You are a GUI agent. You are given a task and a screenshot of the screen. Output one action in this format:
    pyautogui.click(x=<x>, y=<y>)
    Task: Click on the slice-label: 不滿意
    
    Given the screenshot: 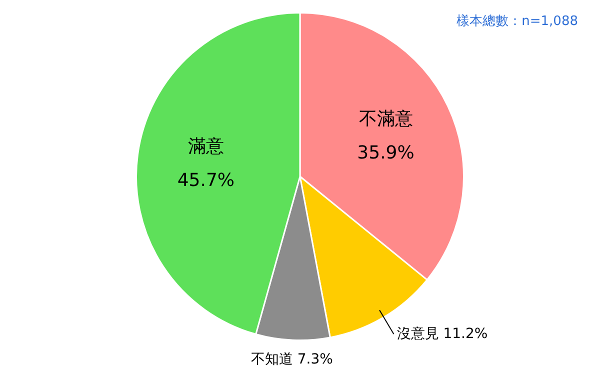 What is the action you would take?
    pyautogui.click(x=385, y=119)
    